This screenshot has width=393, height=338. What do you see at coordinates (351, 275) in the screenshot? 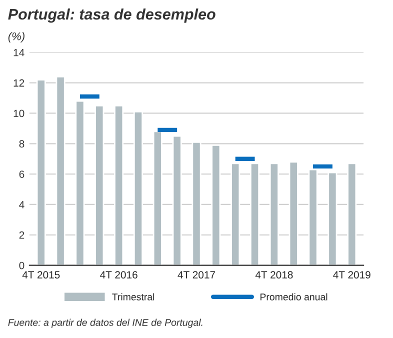
I see `x-tick-label: 4T 2019` at bounding box center [351, 275].